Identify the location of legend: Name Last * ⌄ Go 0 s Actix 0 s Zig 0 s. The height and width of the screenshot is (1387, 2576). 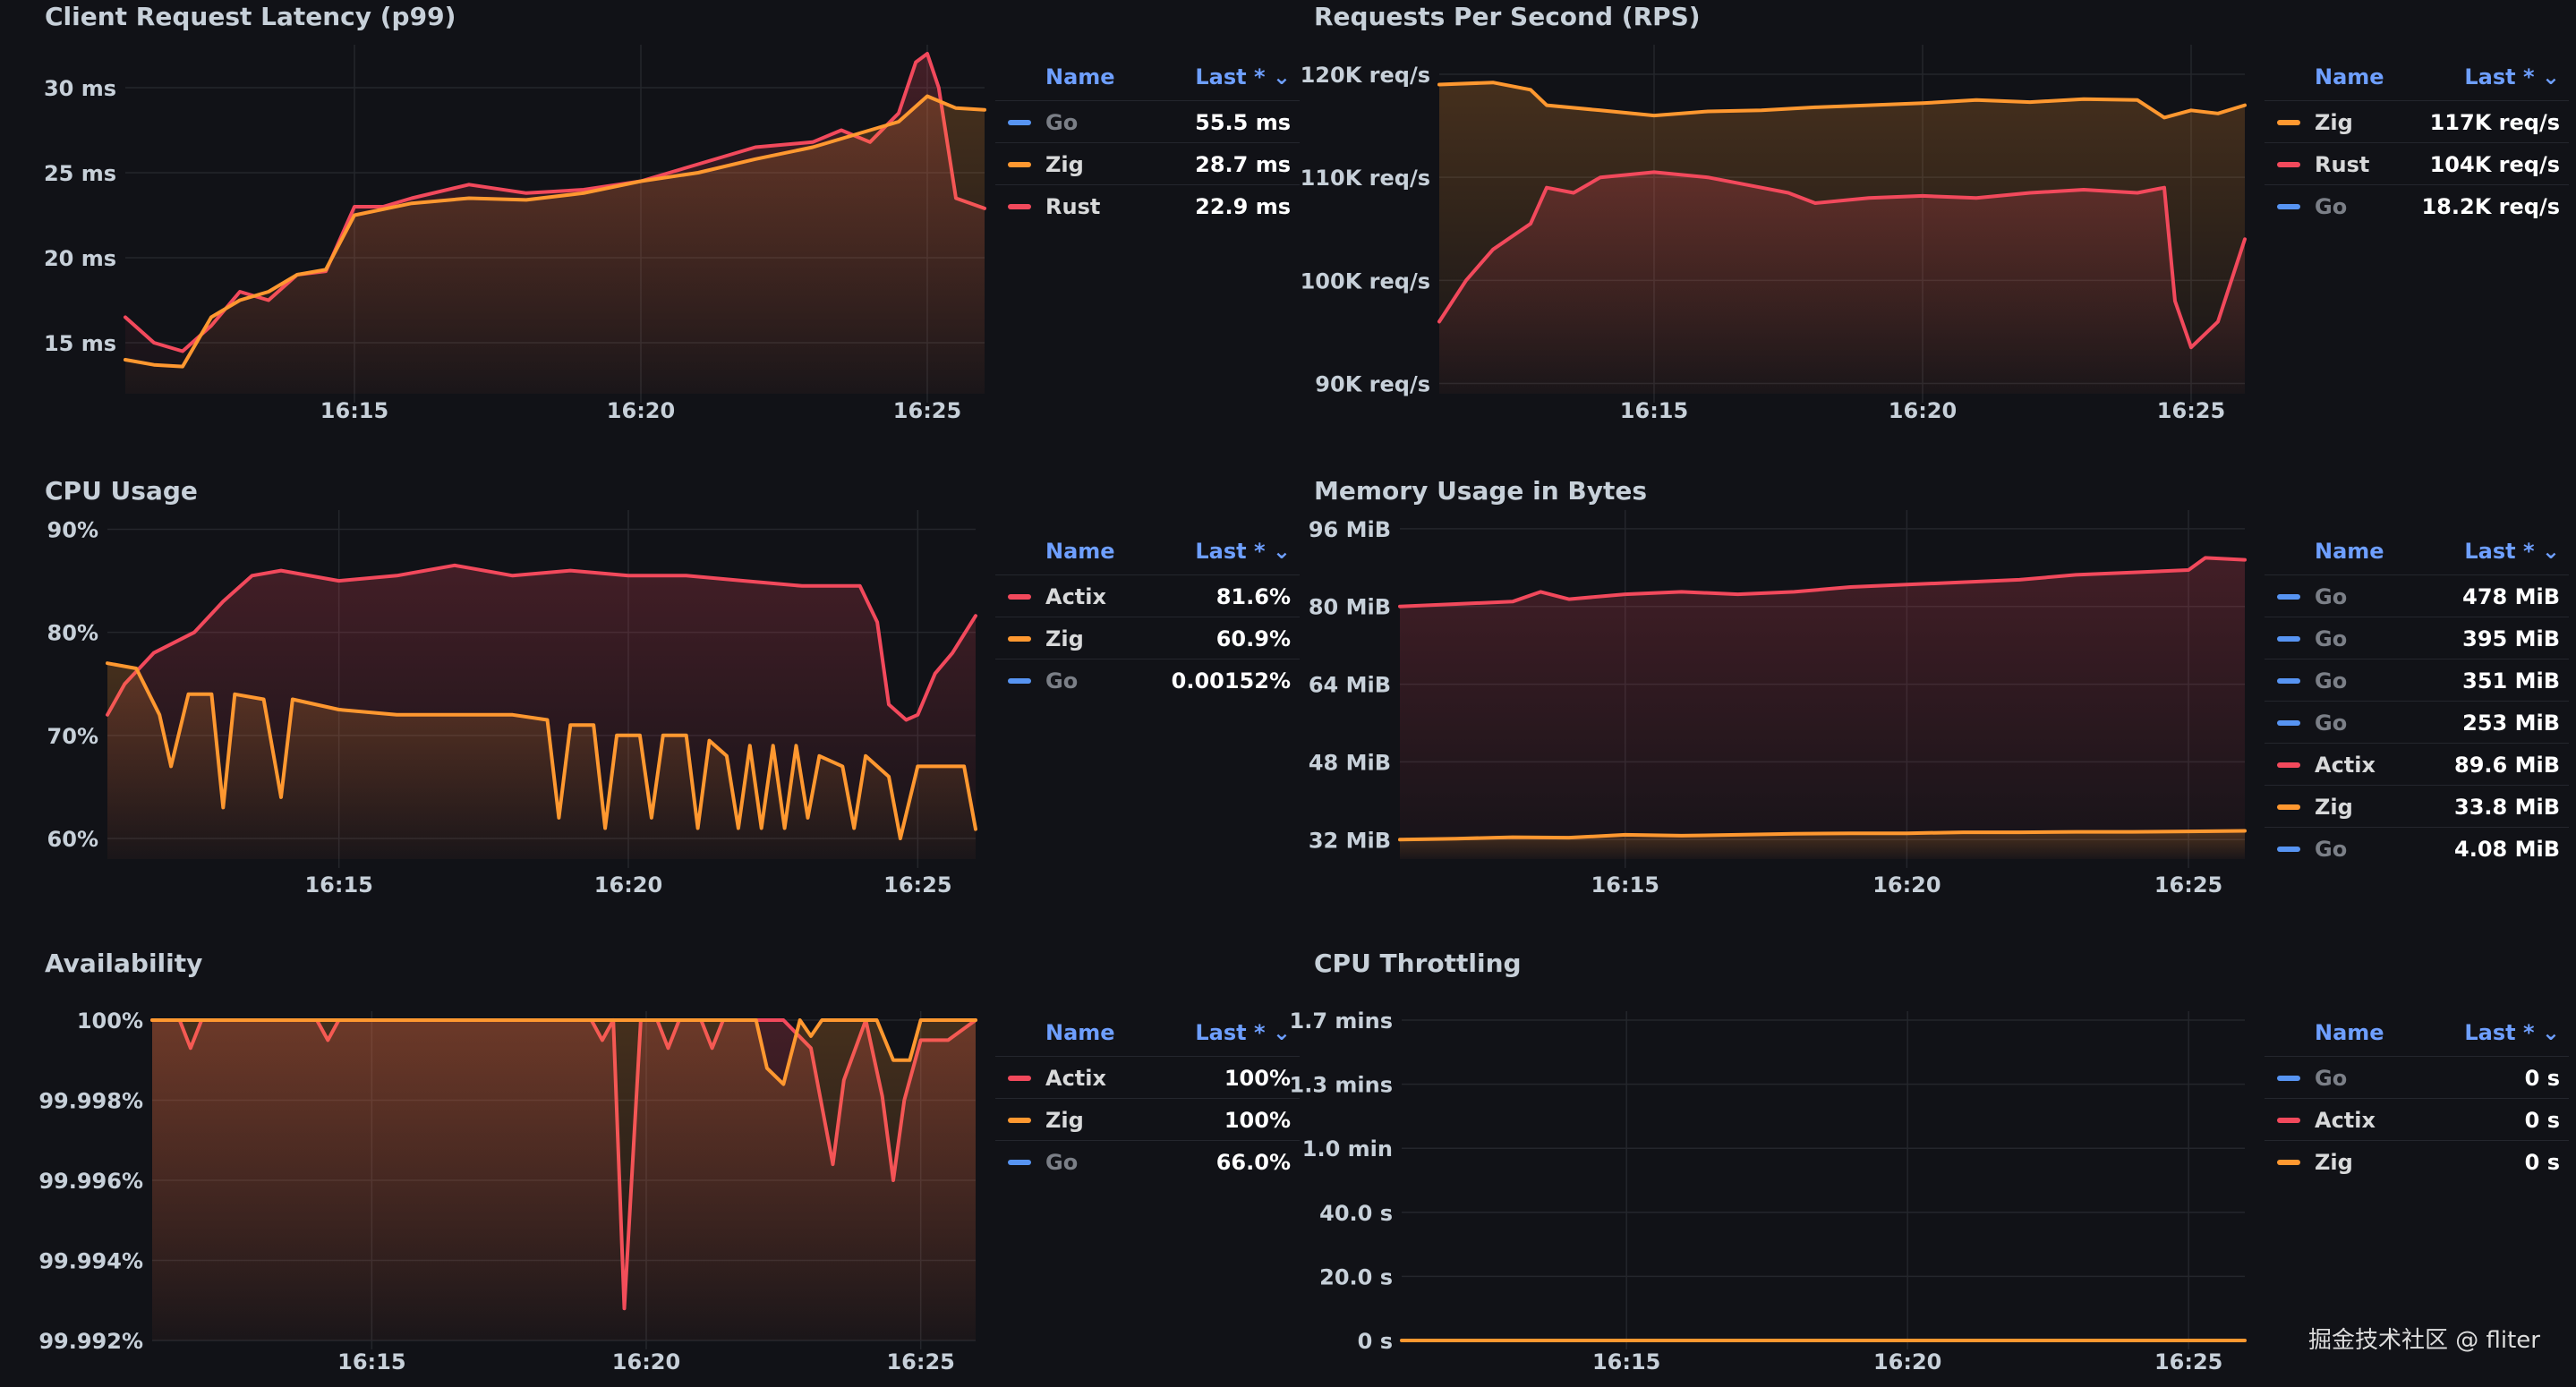
(2417, 1101).